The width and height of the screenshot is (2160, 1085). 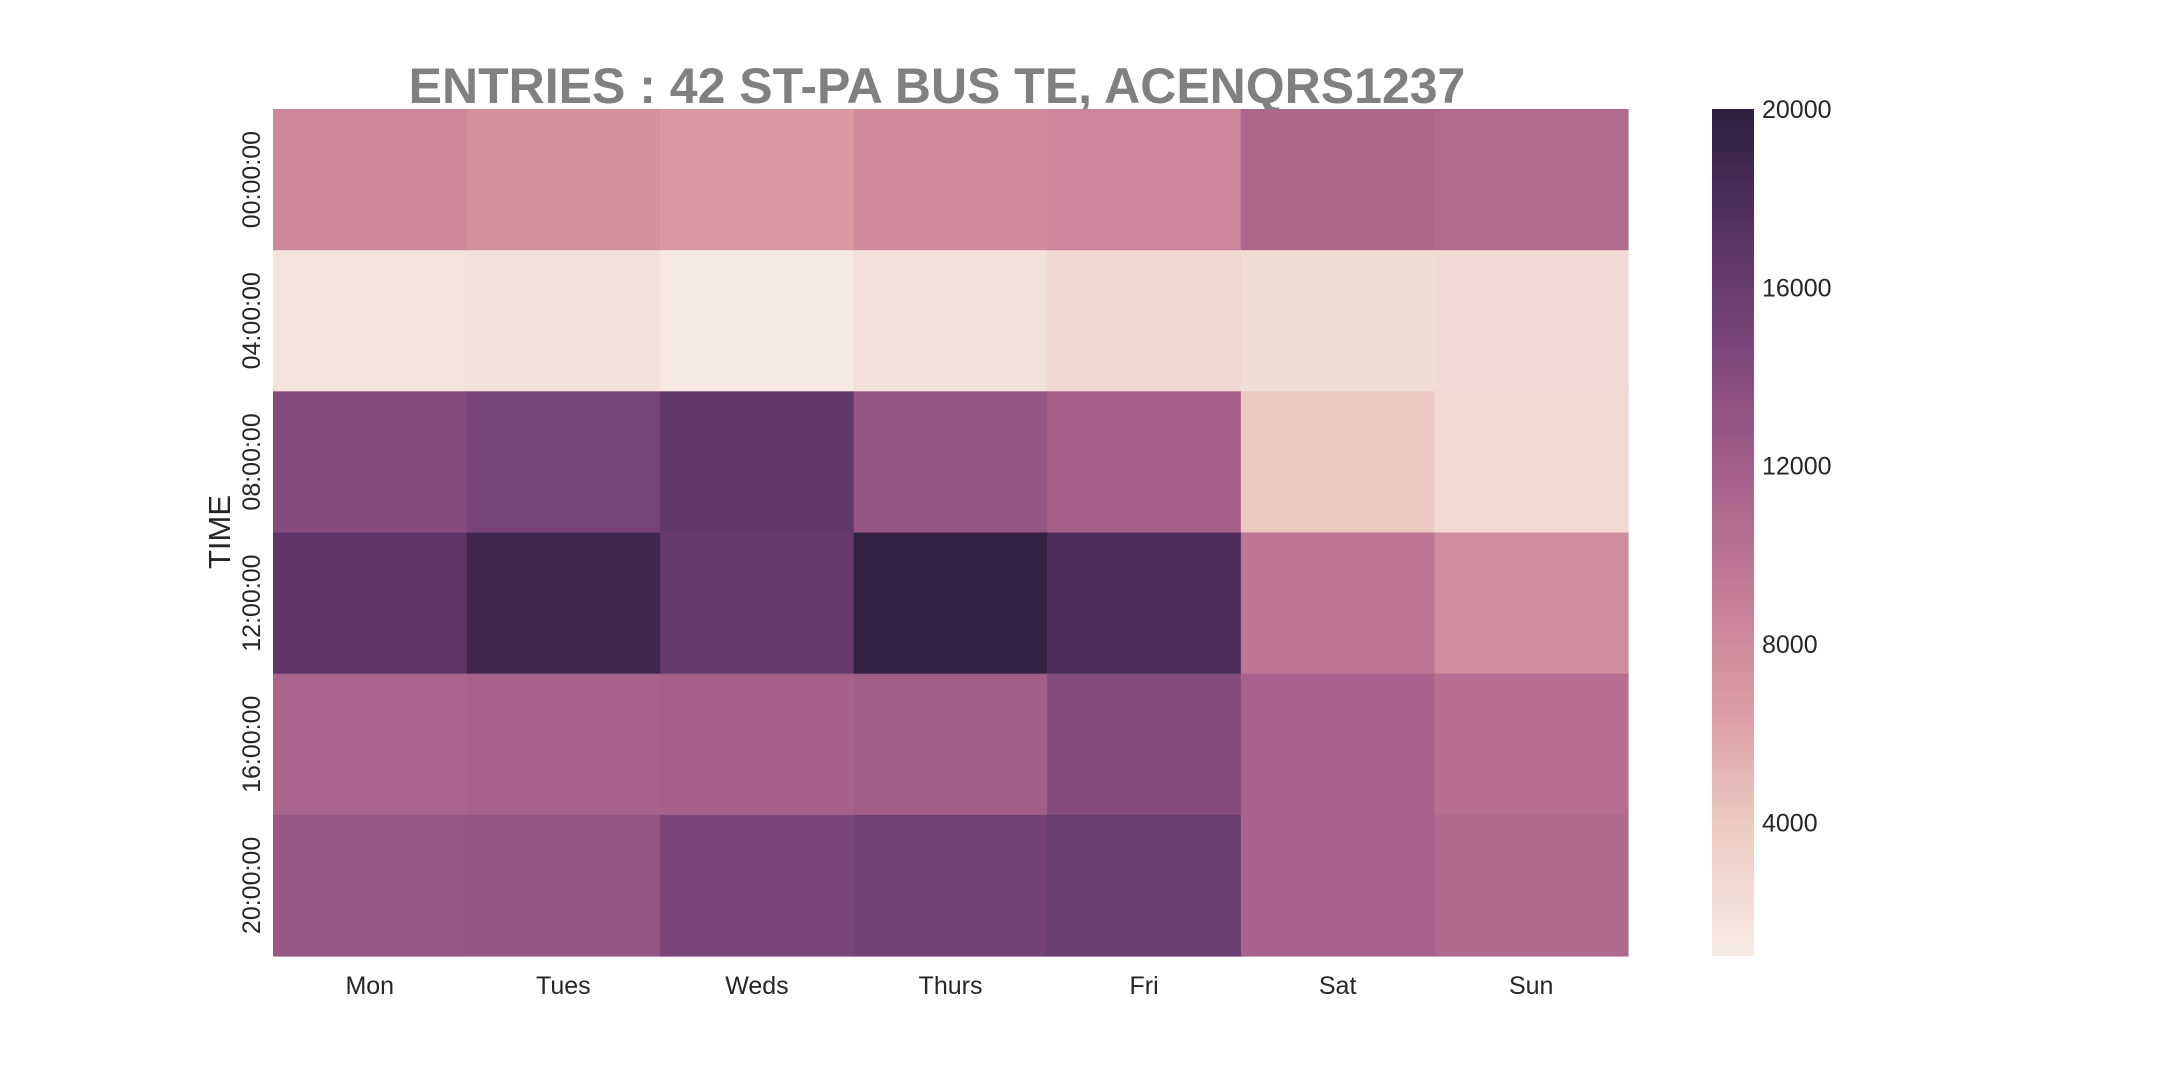 I want to click on y-tick-label: 20:00:00, so click(x=252, y=885).